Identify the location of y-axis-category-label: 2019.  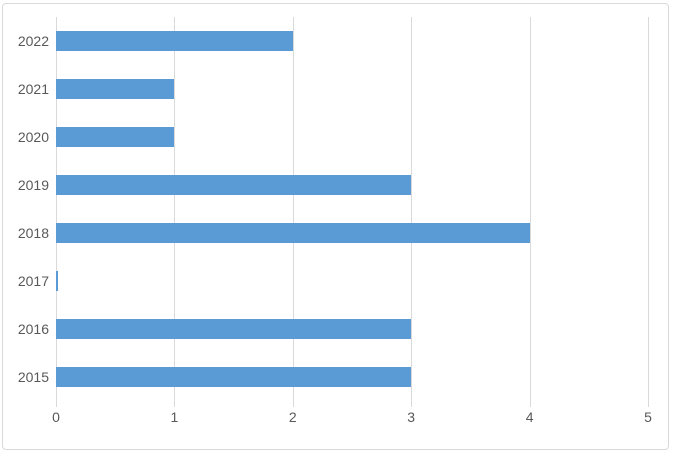
(33, 185).